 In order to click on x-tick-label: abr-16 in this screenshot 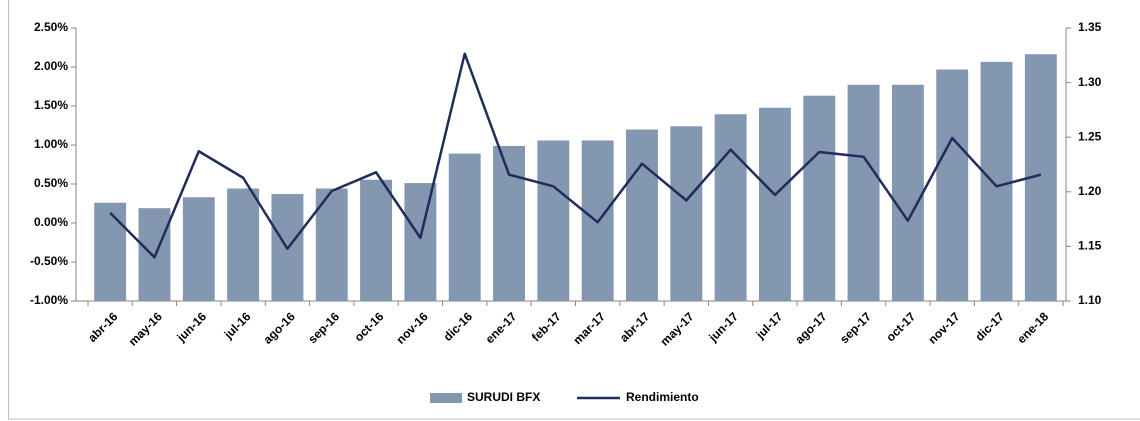, I will do `click(103, 327)`.